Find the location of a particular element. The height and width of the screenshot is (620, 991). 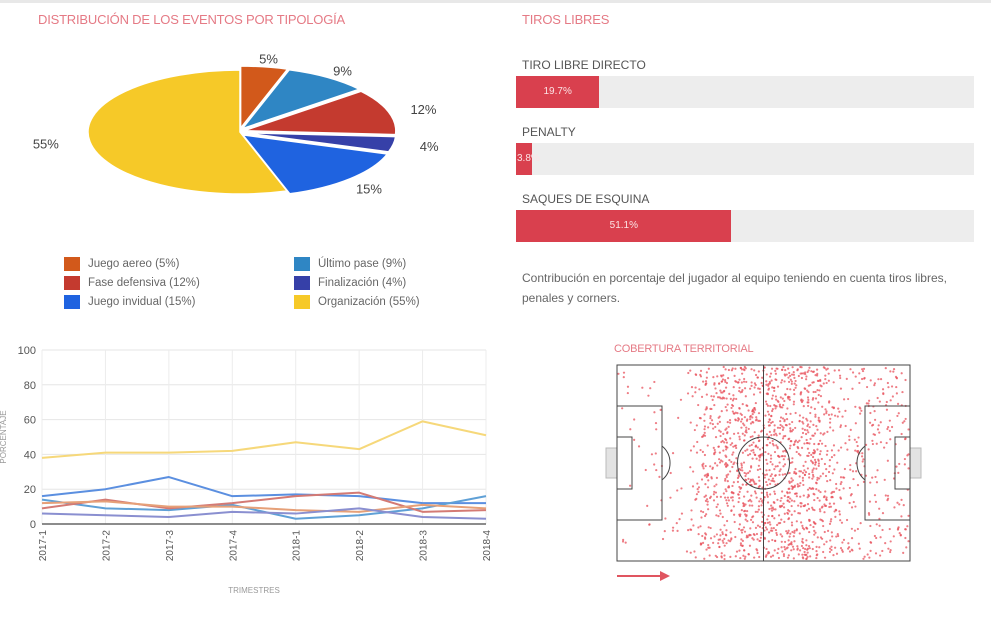

pie-chart: 5% 9% 12% 4% 15% 55% is located at coordinates (236, 124).